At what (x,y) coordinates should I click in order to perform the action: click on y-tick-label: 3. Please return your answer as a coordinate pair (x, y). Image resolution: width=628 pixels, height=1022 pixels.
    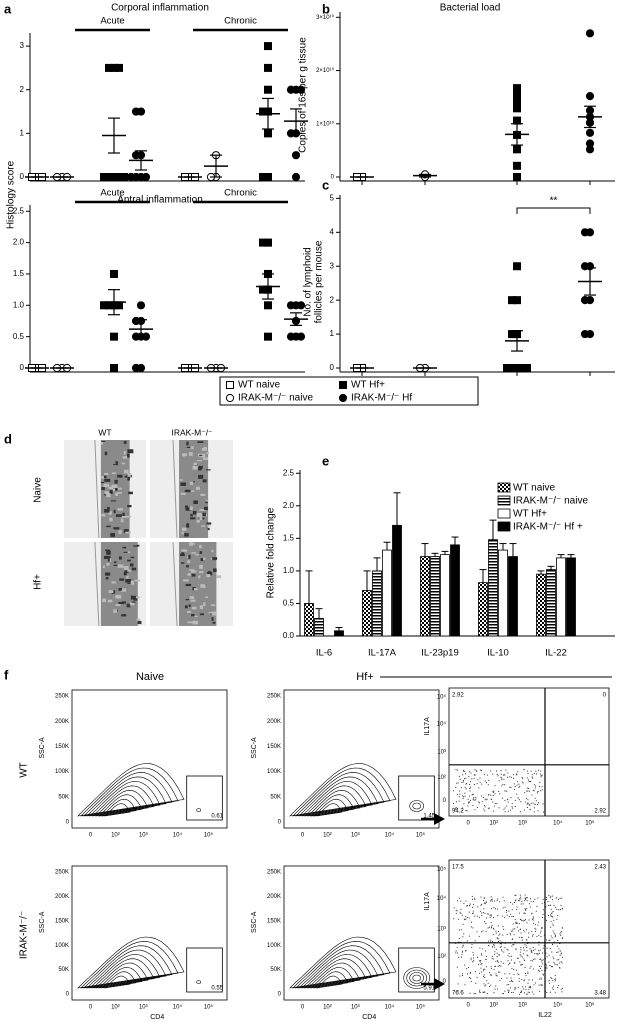
    Looking at the image, I should click on (22, 45).